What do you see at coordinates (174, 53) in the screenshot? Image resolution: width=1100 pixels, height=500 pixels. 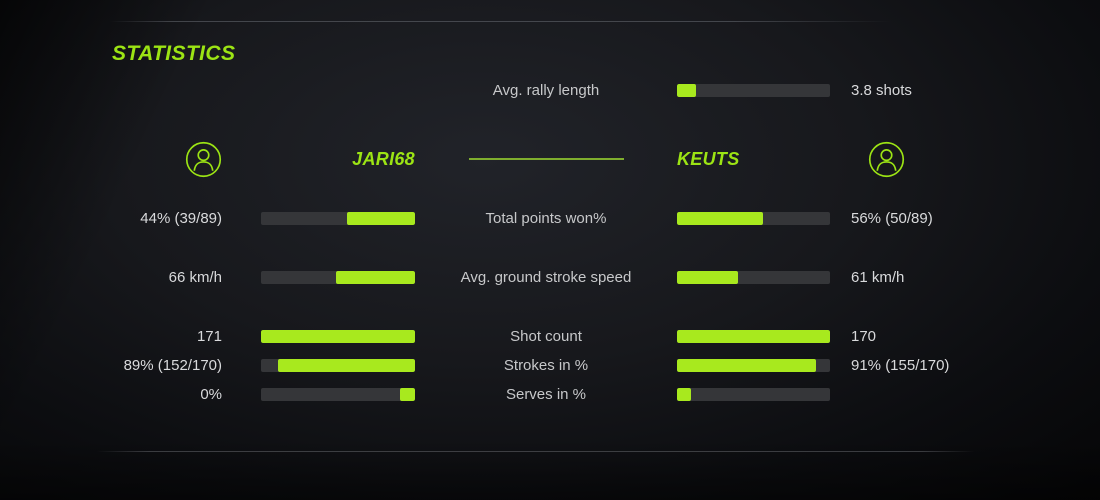 I see `page-title: STATISTICS` at bounding box center [174, 53].